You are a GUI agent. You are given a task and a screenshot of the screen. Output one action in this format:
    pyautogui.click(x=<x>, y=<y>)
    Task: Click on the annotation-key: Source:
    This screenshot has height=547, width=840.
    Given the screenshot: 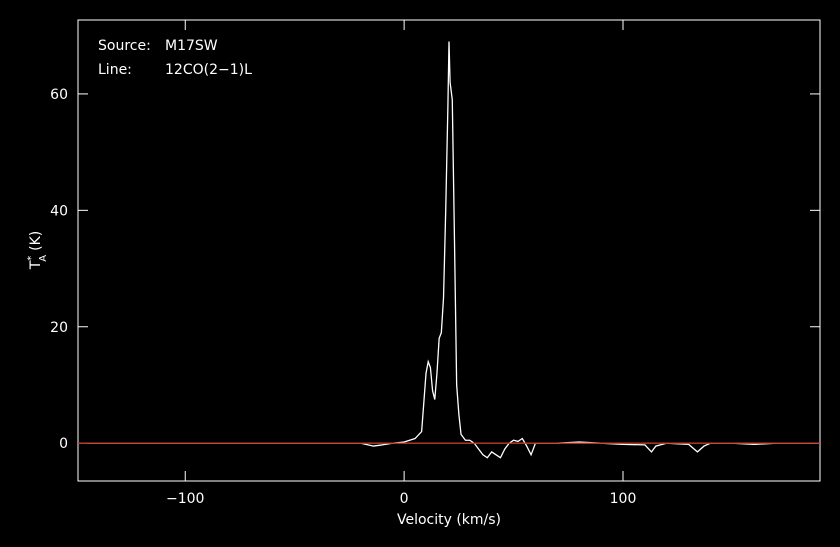 What is the action you would take?
    pyautogui.click(x=124, y=46)
    